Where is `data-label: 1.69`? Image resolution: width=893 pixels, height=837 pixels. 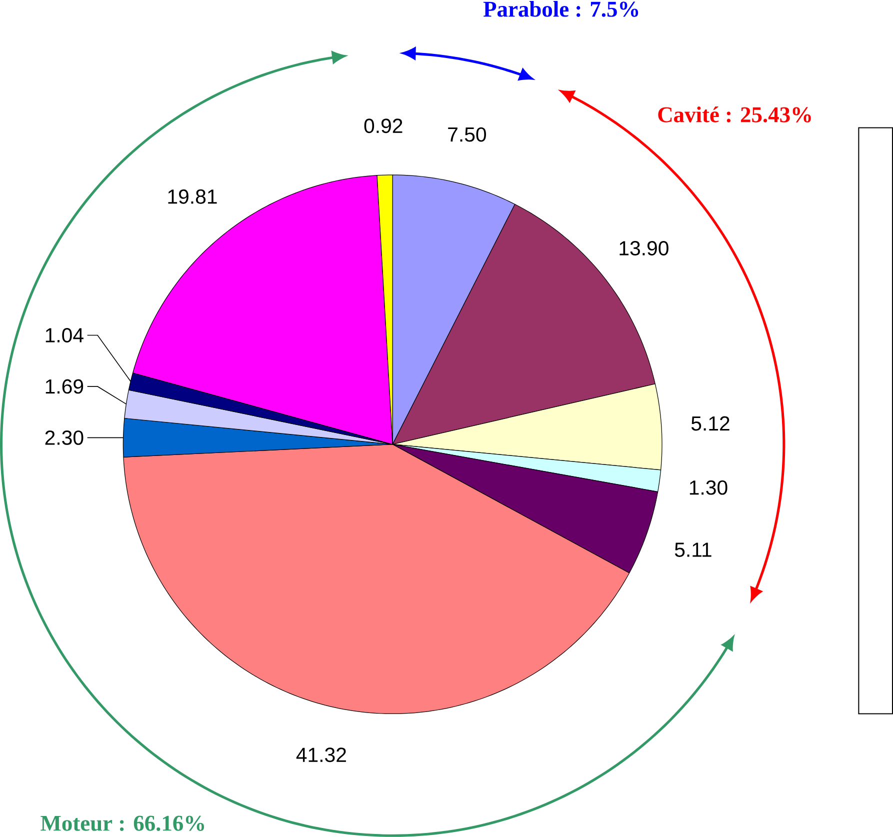
data-label: 1.69 is located at coordinates (65, 386).